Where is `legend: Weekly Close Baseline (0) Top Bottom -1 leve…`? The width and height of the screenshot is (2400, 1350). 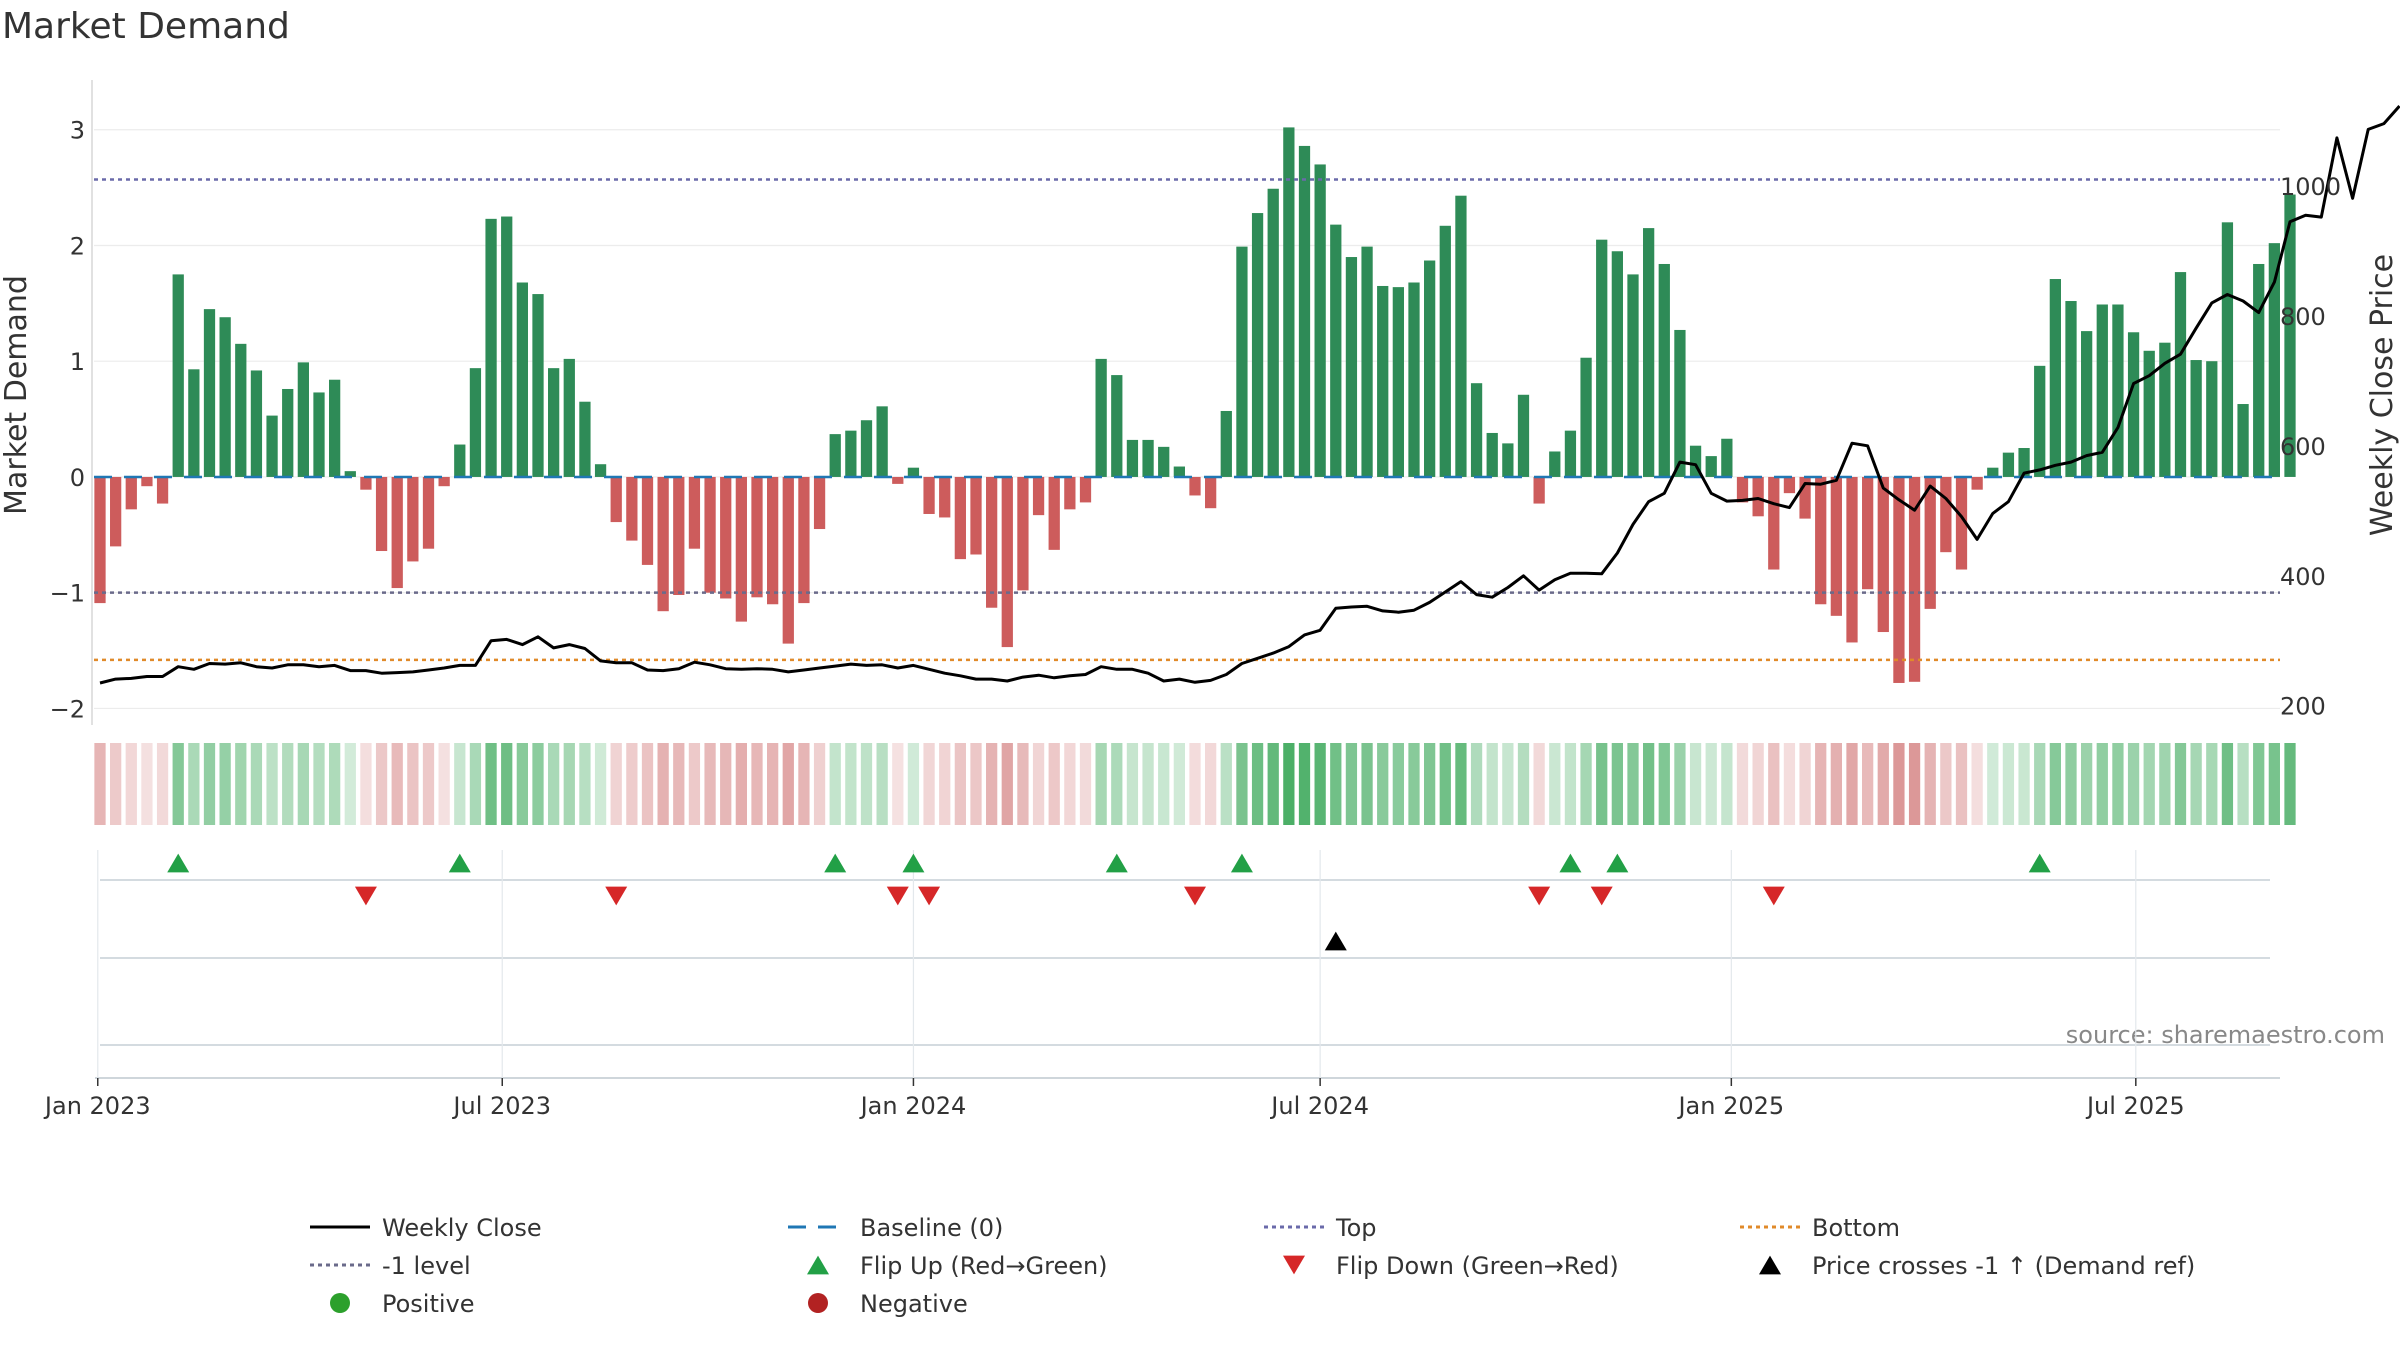 legend: Weekly Close Baseline (0) Top Bottom -1 leve… is located at coordinates (1252, 1266).